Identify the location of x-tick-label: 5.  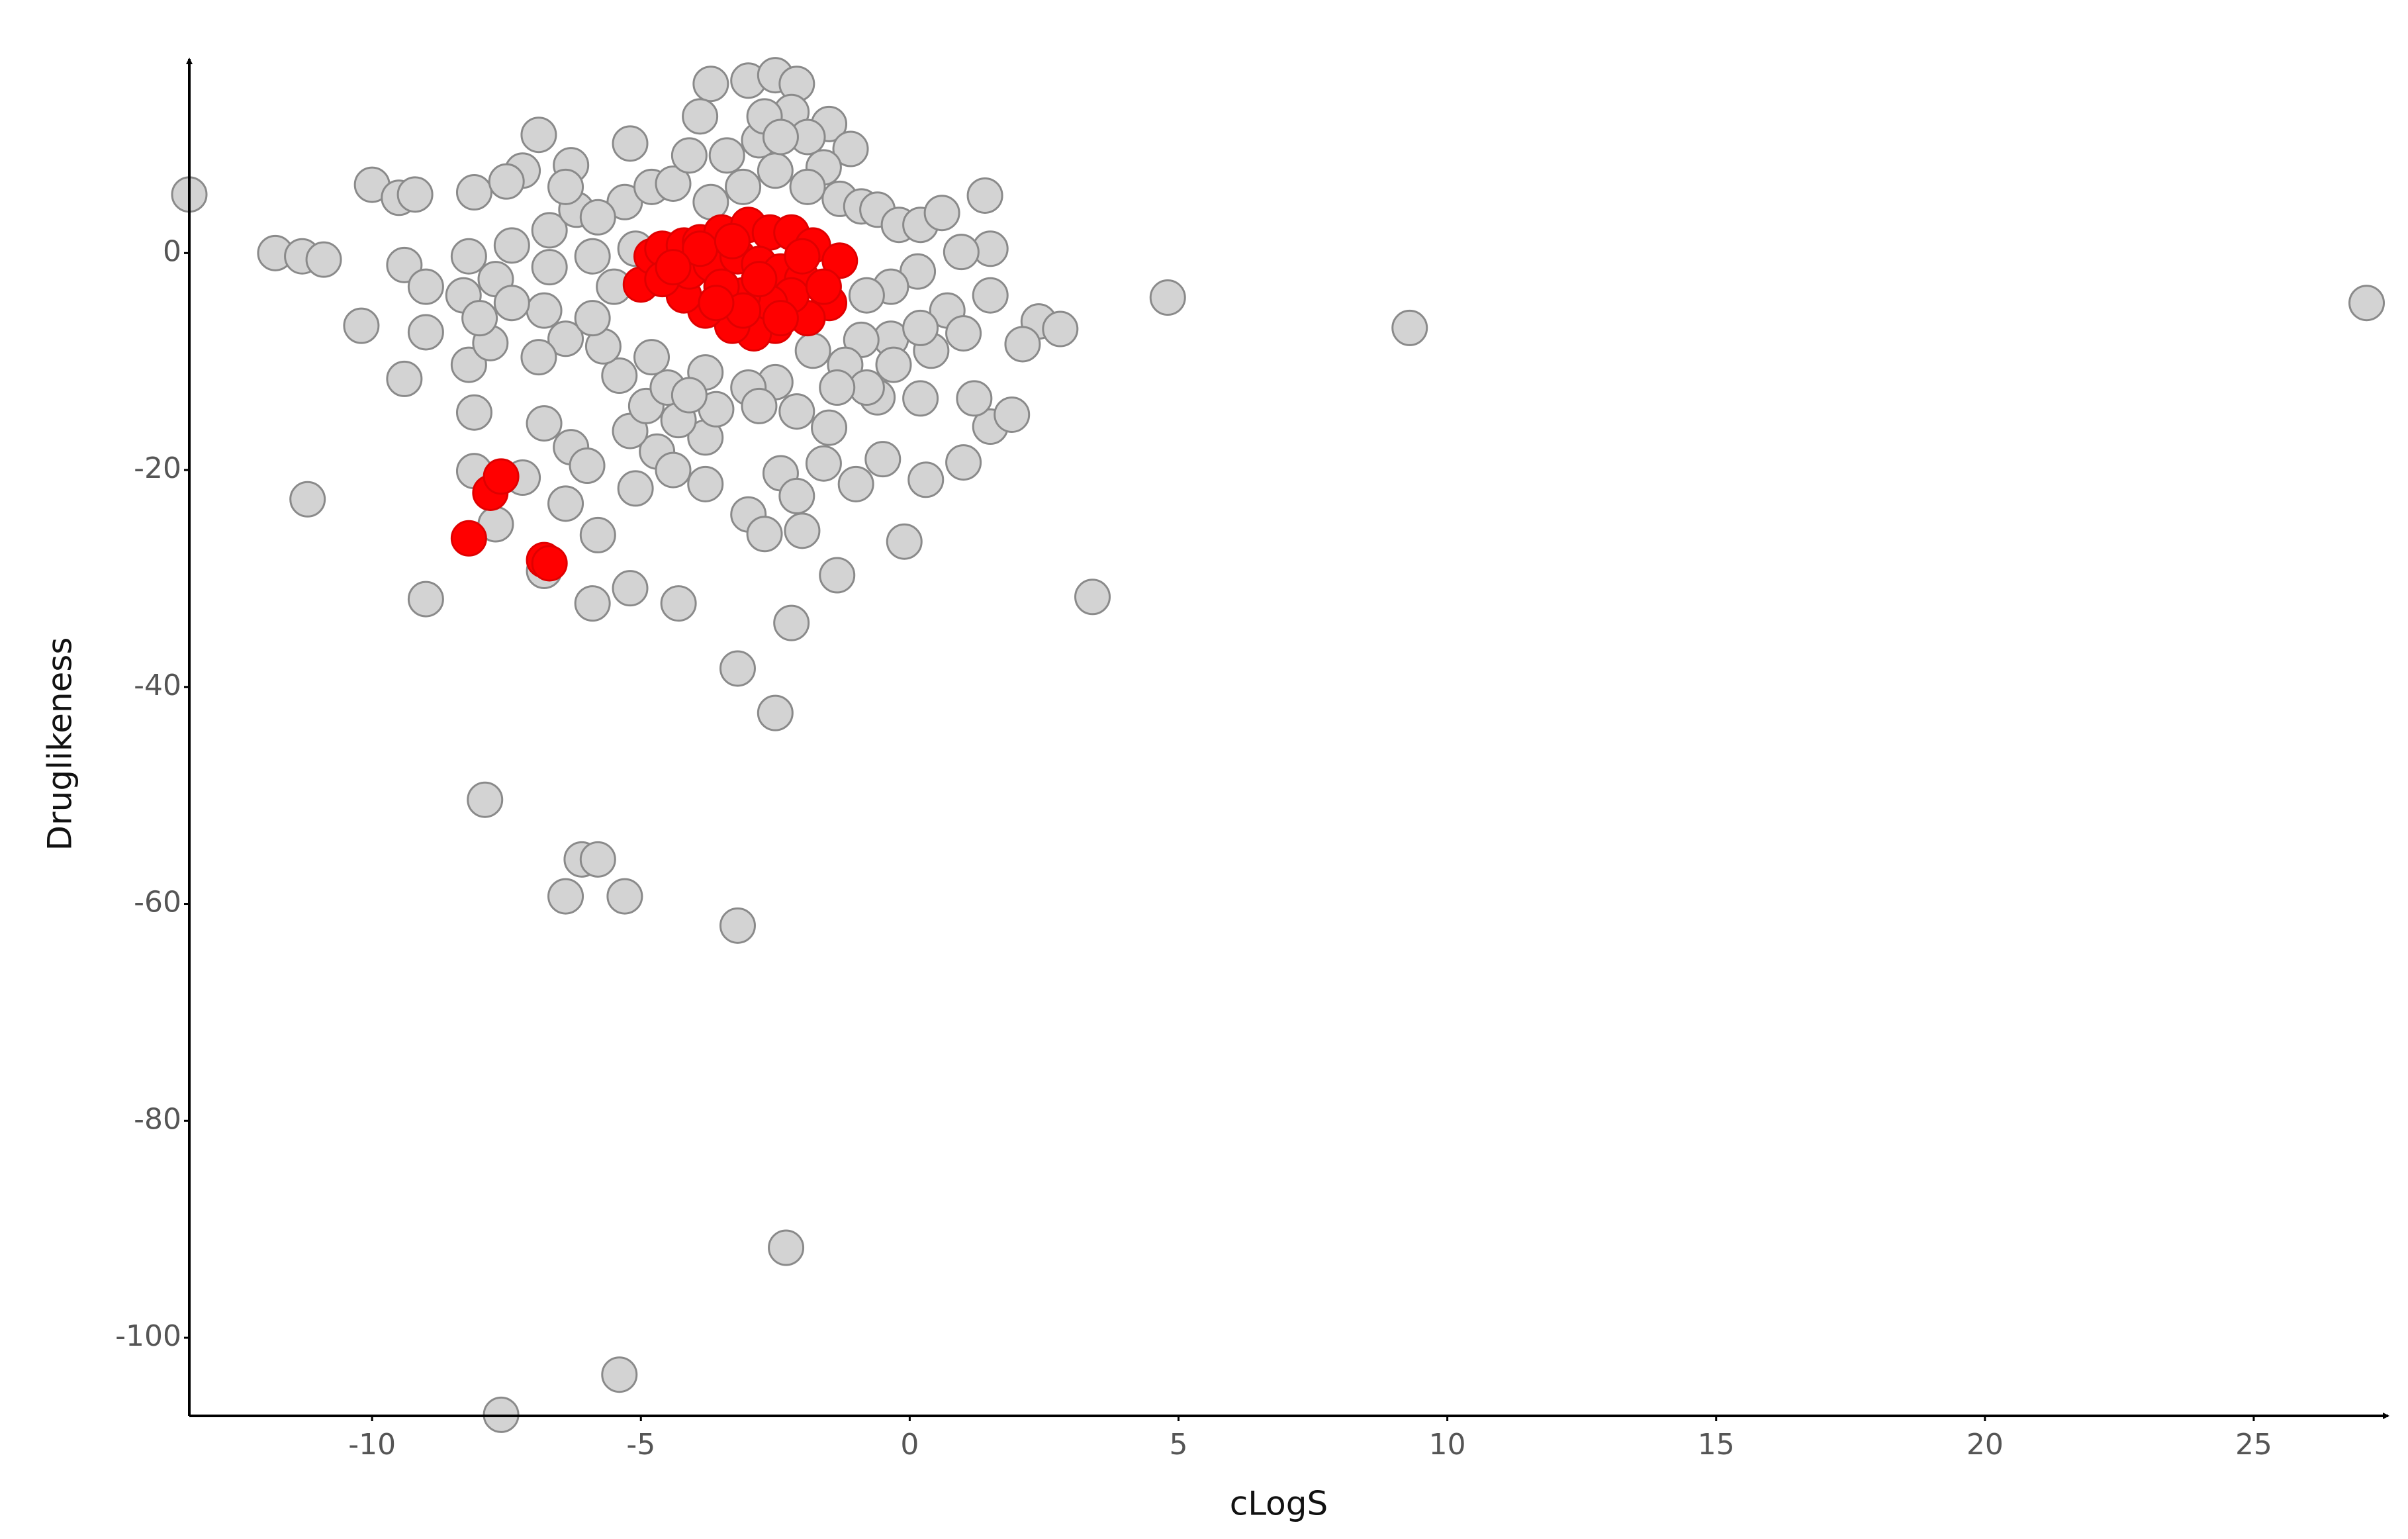
(1178, 1445).